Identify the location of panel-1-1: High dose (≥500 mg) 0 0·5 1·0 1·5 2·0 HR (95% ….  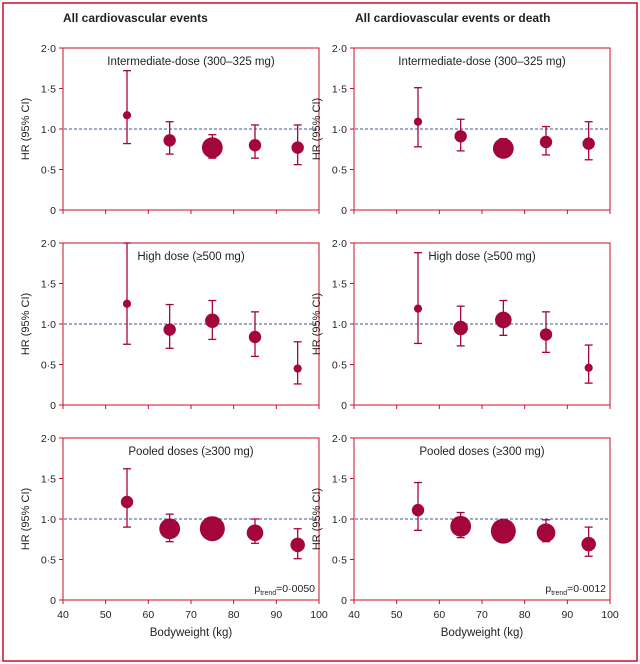
(461, 325).